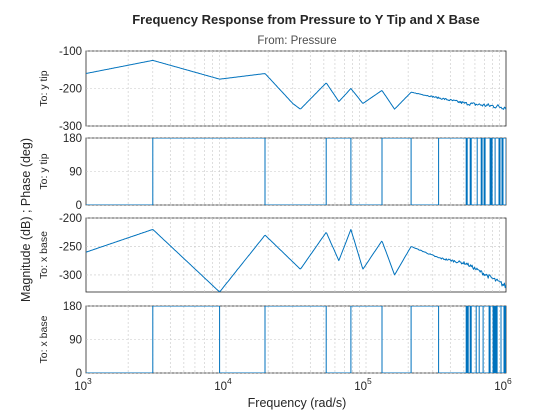 Image resolution: width=560 pixels, height=420 pixels. Describe the element at coordinates (503, 384) in the screenshot. I see `x-tick-label: 10⁶` at that location.